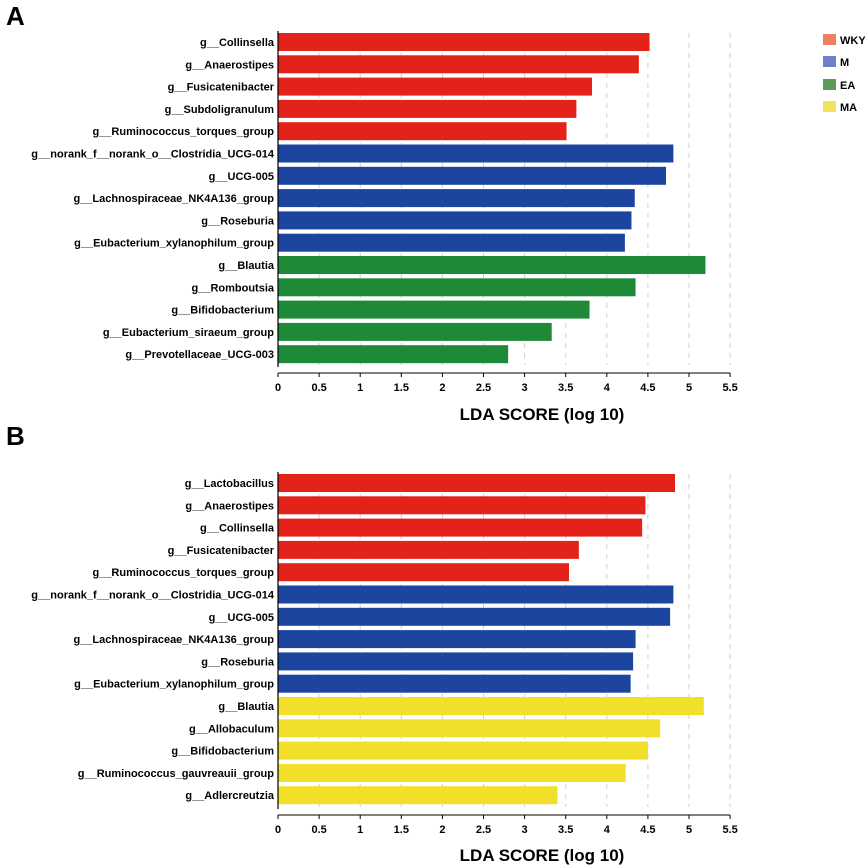  Describe the element at coordinates (230, 796) in the screenshot. I see `category-label: g__Adlercreutzia` at that location.